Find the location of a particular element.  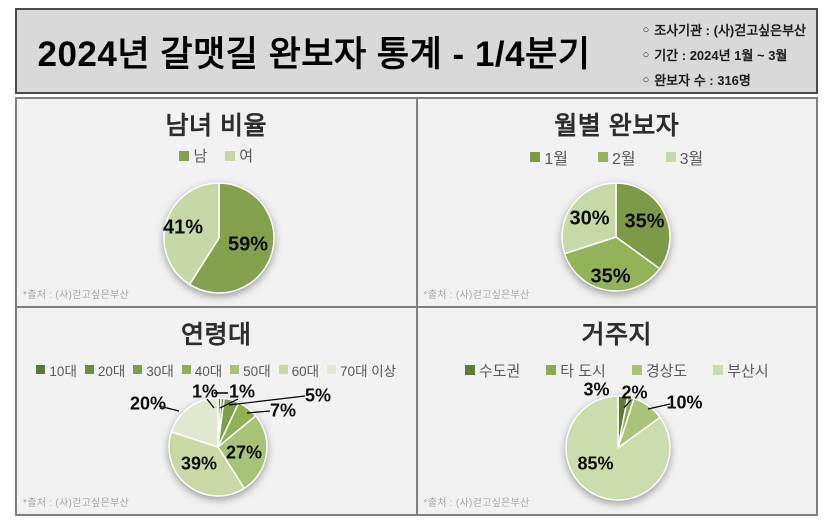

legend-item: 여 is located at coordinates (239, 155).